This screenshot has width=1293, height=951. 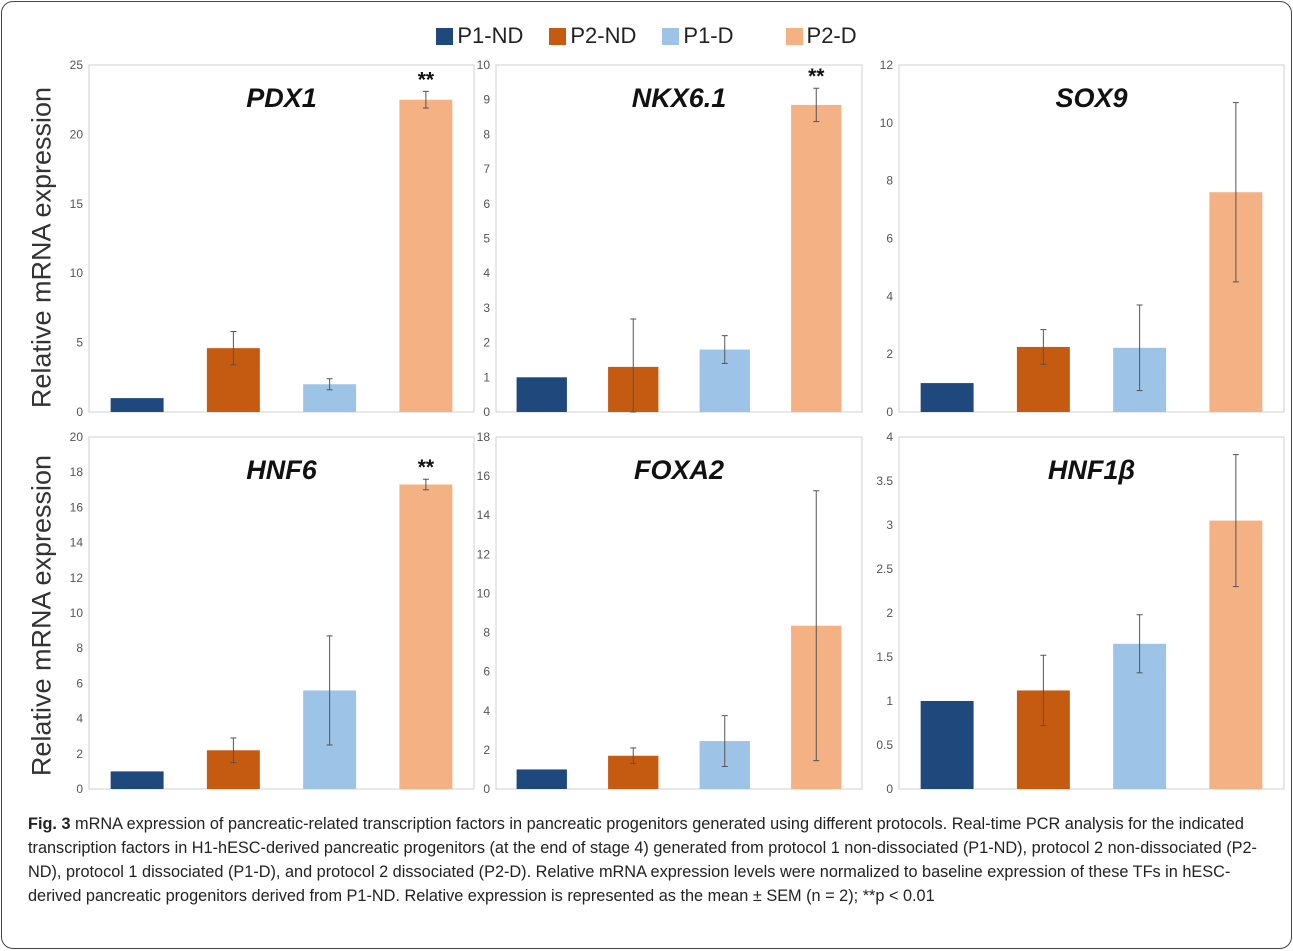 I want to click on y-tick-label: 2.5, so click(x=884, y=569).